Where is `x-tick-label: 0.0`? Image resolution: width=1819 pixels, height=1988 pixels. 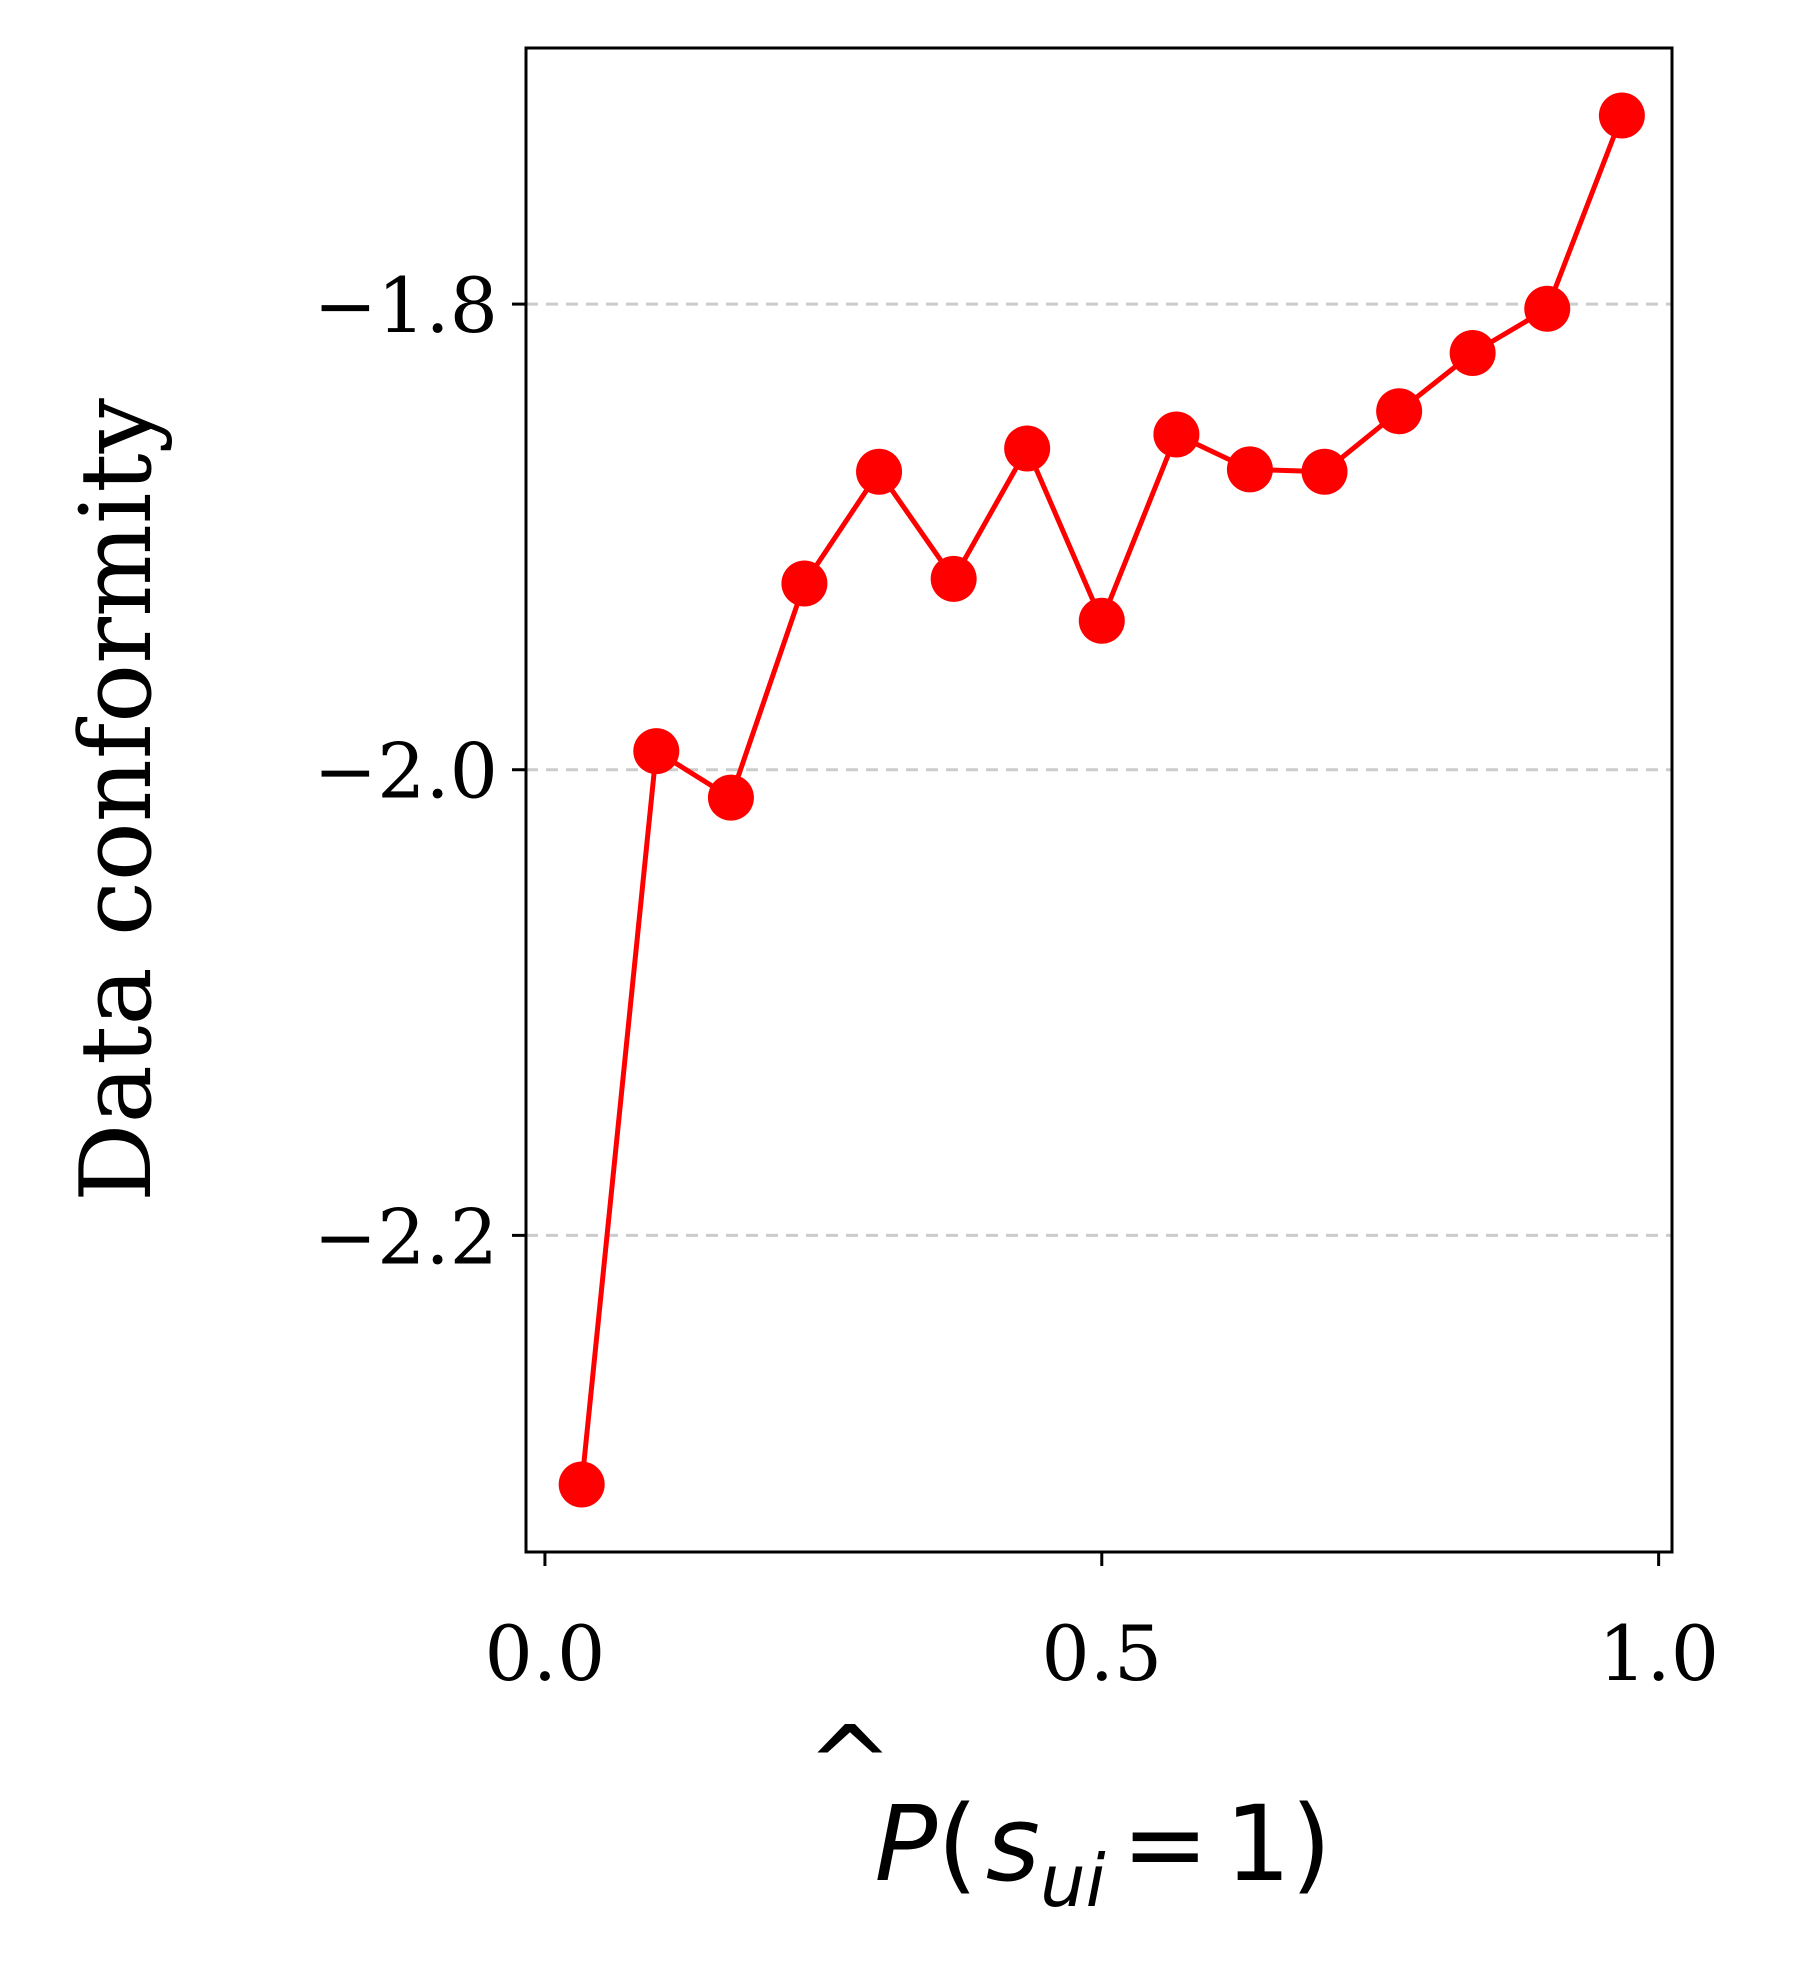 x-tick-label: 0.0 is located at coordinates (544, 1653).